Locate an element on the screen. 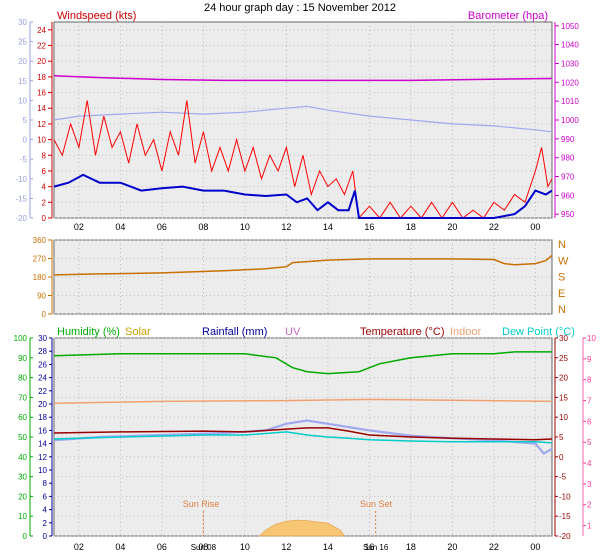 The width and height of the screenshot is (600, 555). wind-x-tick-7: 16 is located at coordinates (369, 227).